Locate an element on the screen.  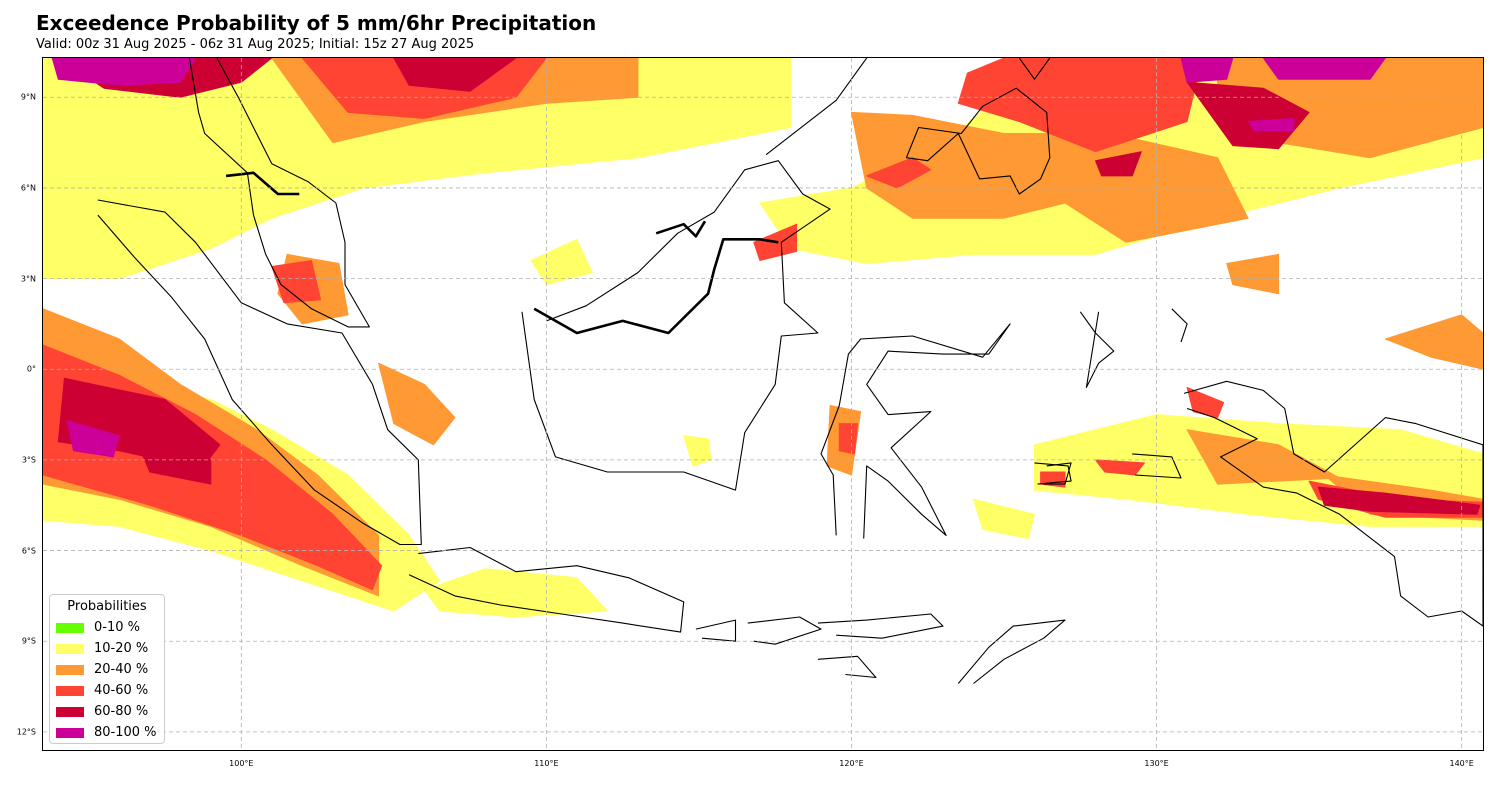
legend-entry: 40-60 % is located at coordinates (107, 690).